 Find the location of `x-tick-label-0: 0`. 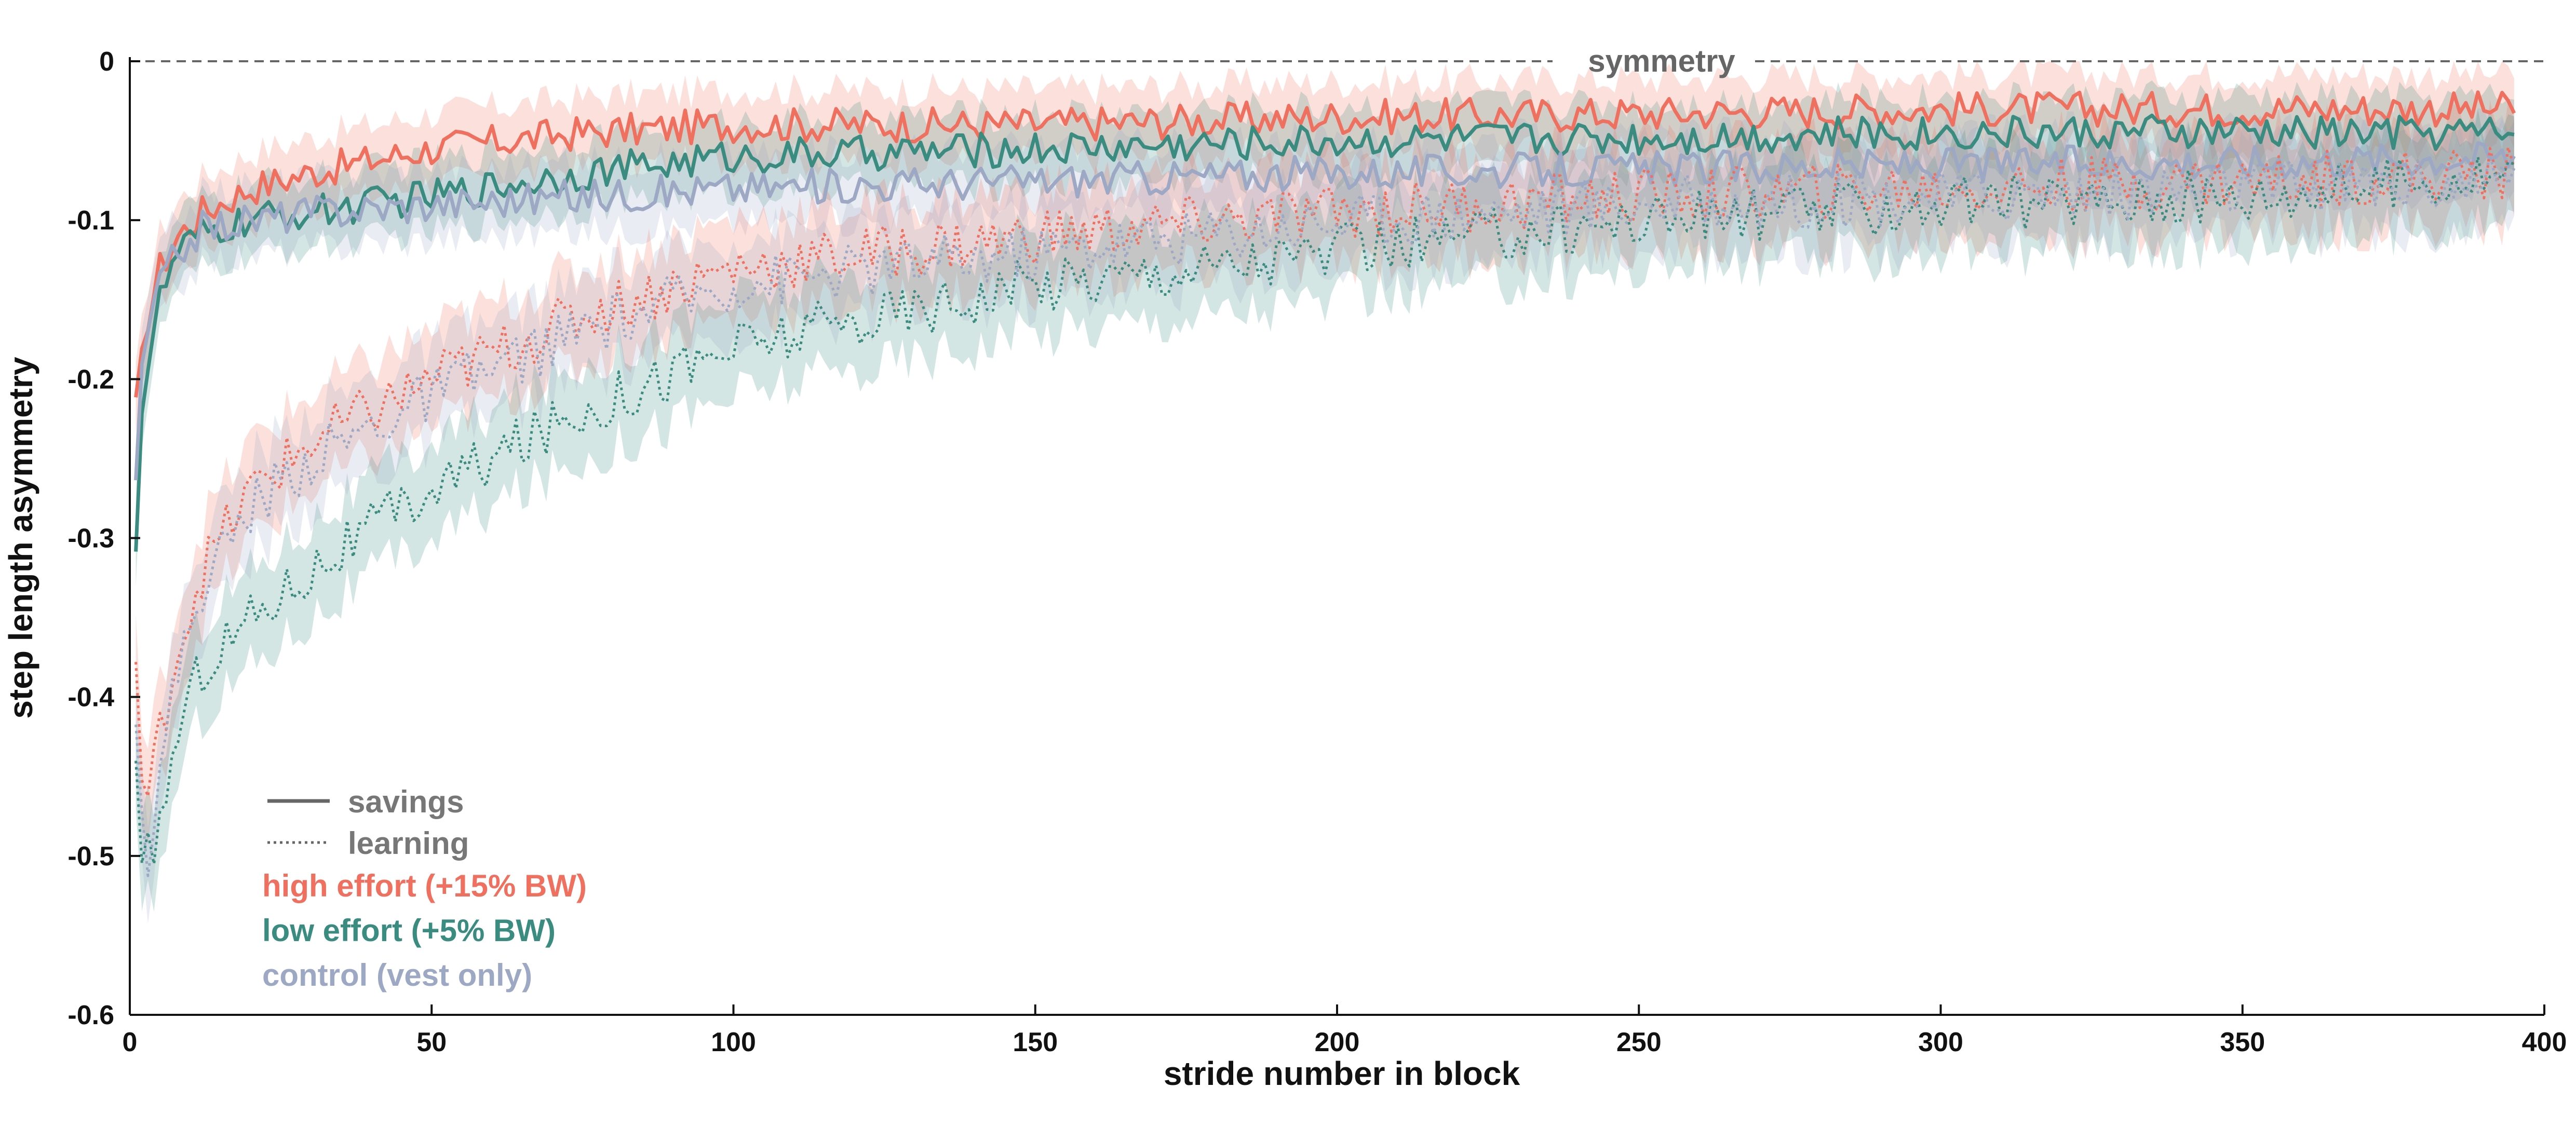

x-tick-label-0: 0 is located at coordinates (130, 1042).